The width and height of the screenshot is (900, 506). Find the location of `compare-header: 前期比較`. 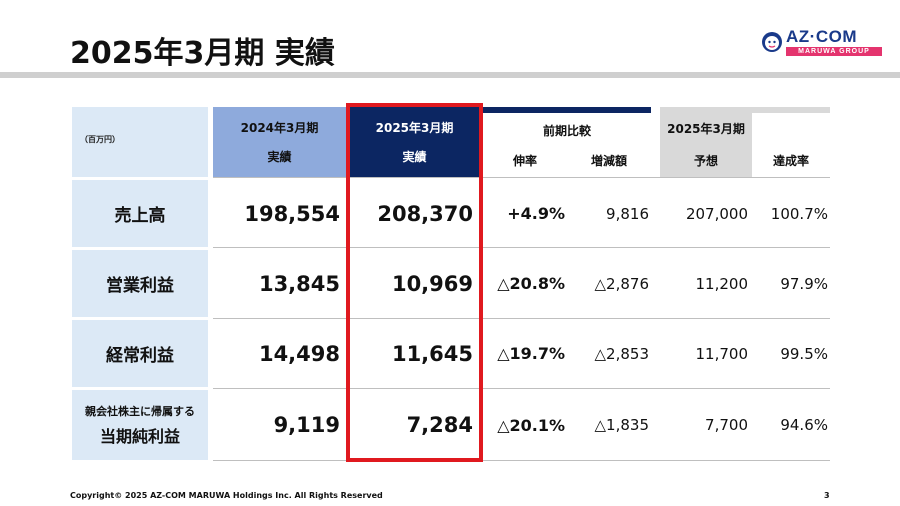

compare-header: 前期比較 is located at coordinates (567, 130).